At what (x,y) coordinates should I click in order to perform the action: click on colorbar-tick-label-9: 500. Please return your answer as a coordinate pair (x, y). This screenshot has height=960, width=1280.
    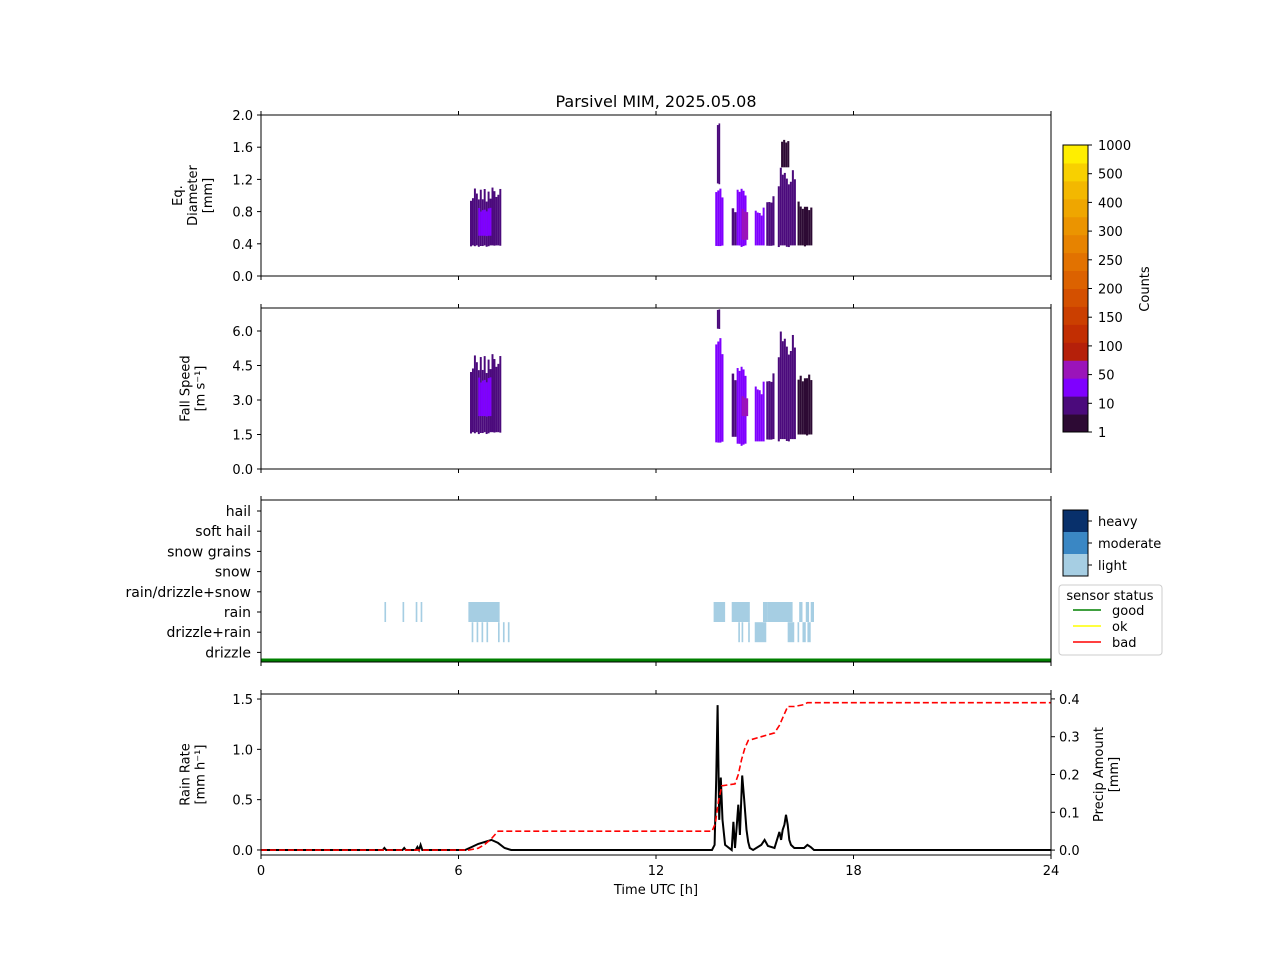
    Looking at the image, I should click on (1110, 175).